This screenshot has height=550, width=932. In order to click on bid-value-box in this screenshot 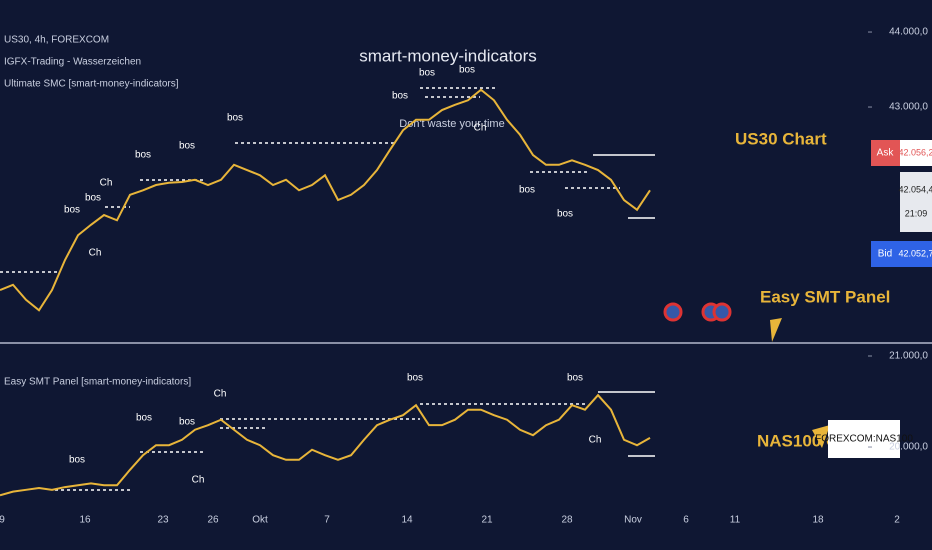, I will do `click(916, 254)`.